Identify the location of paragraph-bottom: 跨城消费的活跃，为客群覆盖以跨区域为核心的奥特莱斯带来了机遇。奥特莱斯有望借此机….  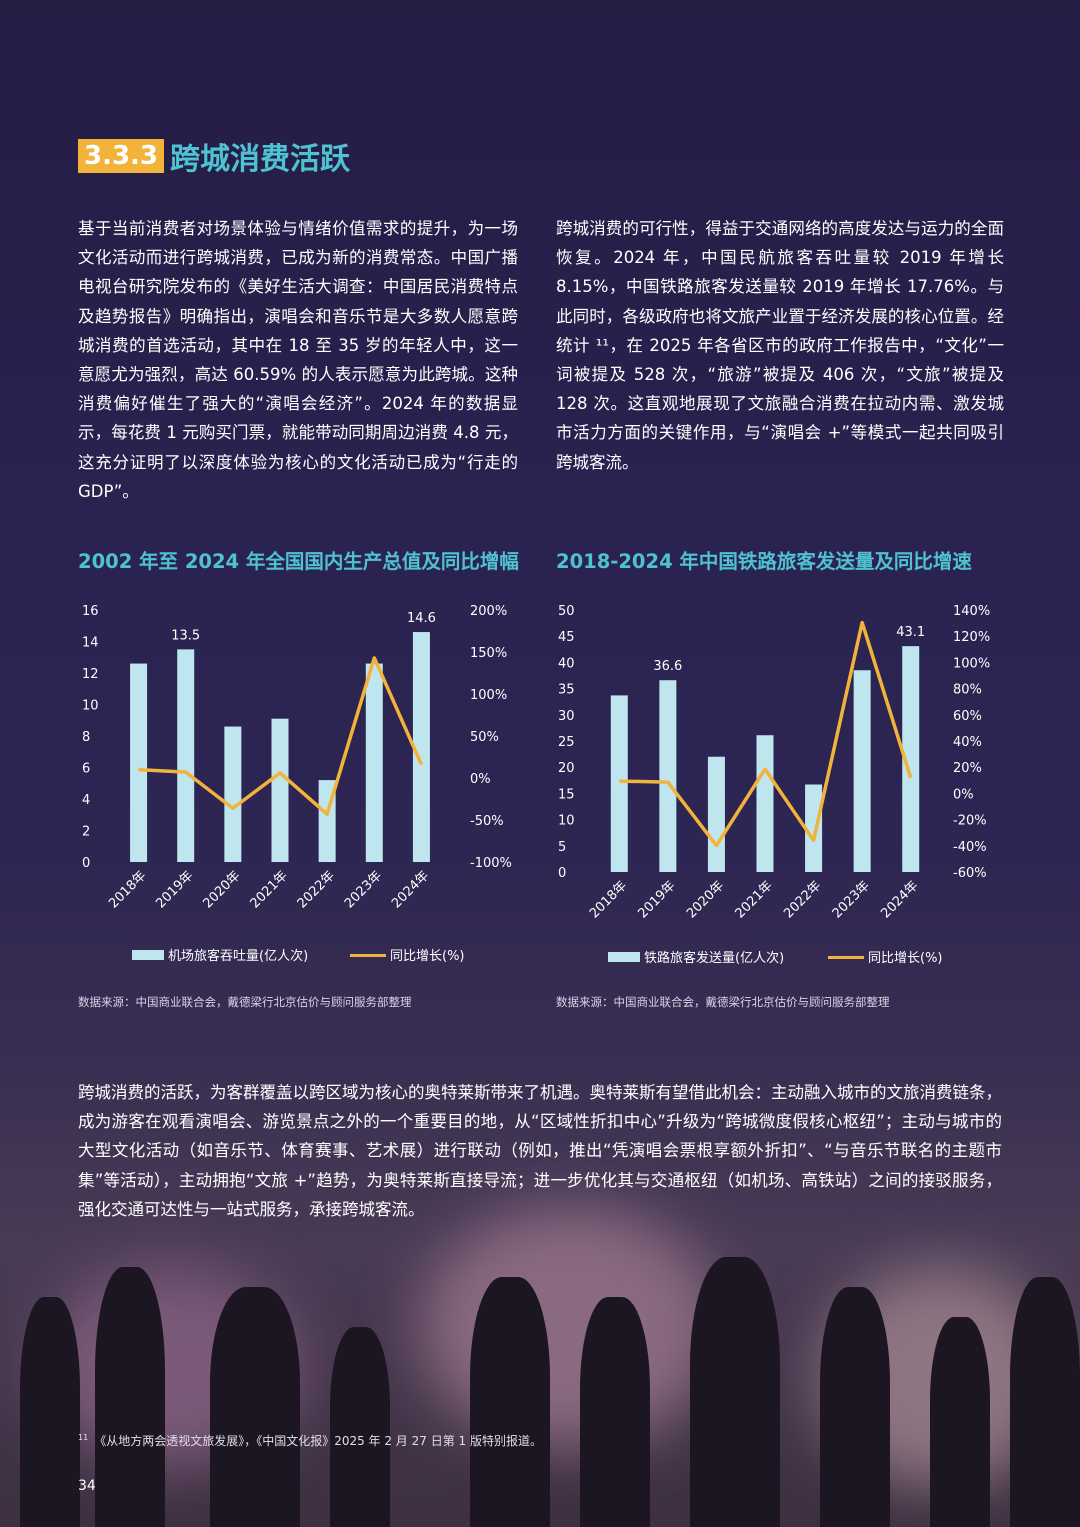
(540, 1151).